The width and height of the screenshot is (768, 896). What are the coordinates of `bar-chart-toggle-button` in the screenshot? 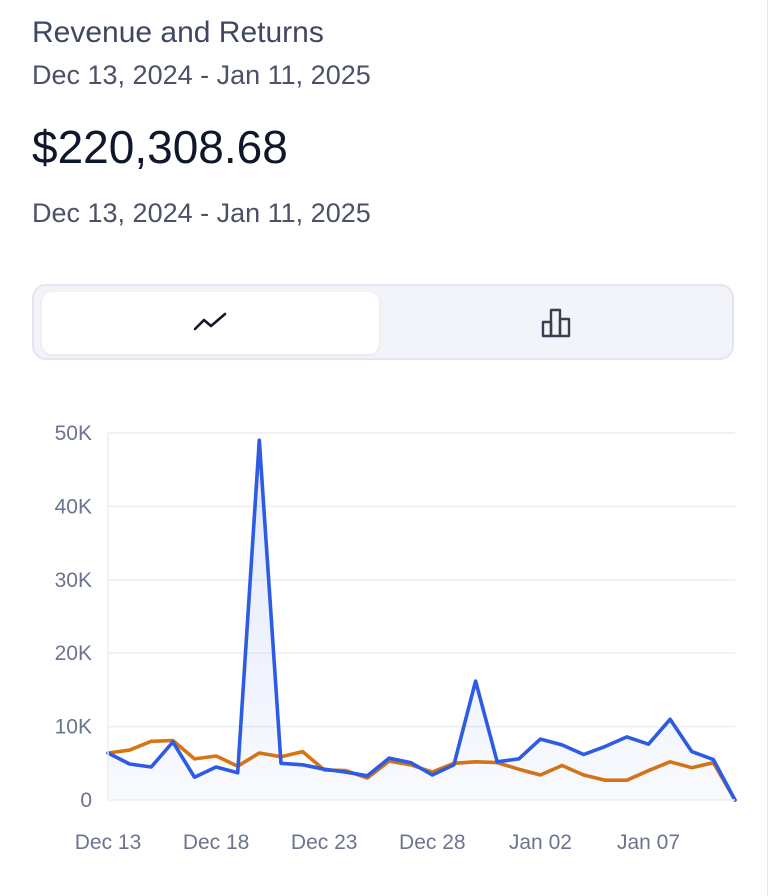 It's located at (557, 323).